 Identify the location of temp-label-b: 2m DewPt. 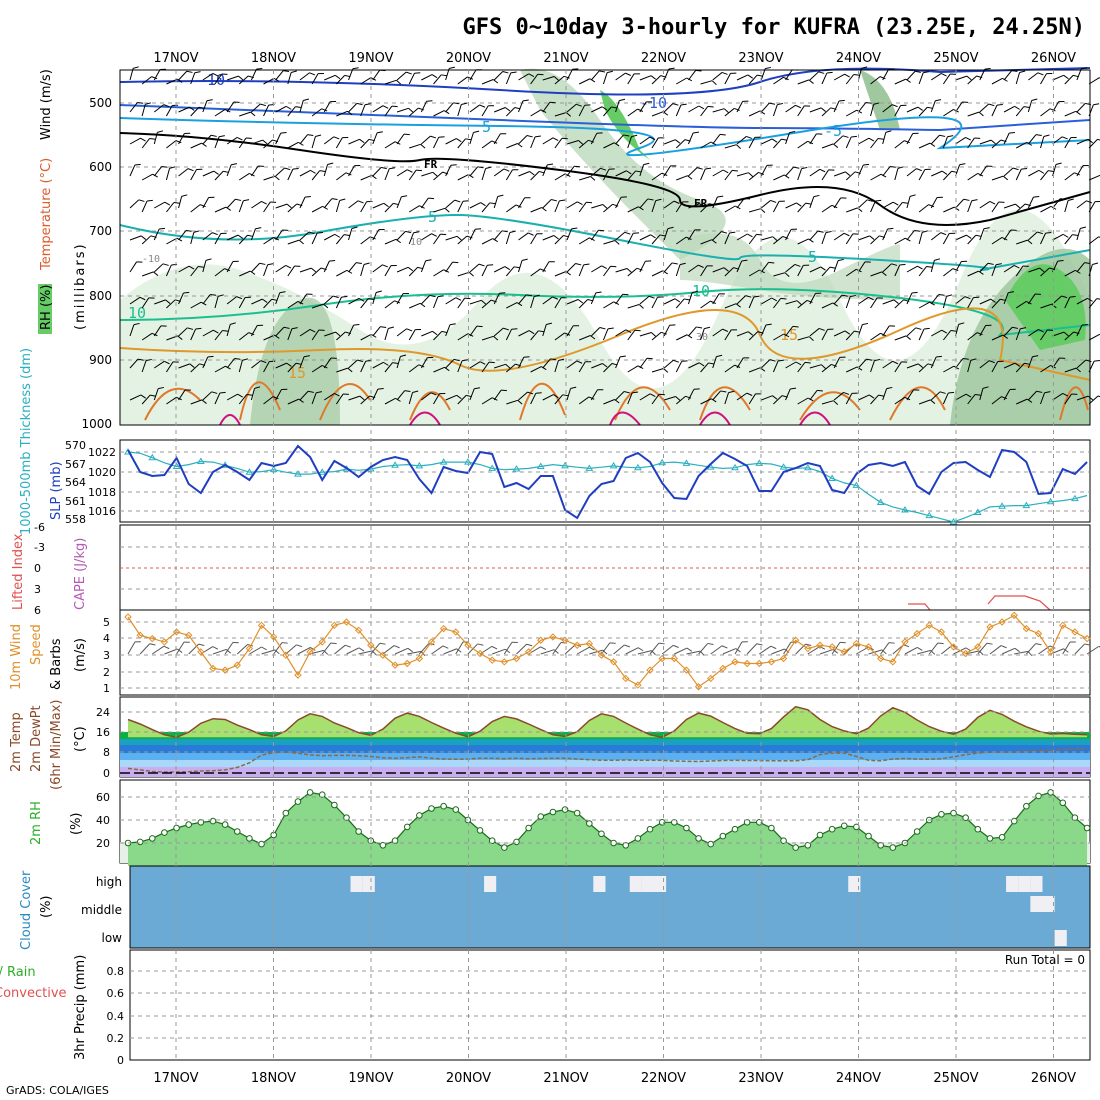
(36, 738).